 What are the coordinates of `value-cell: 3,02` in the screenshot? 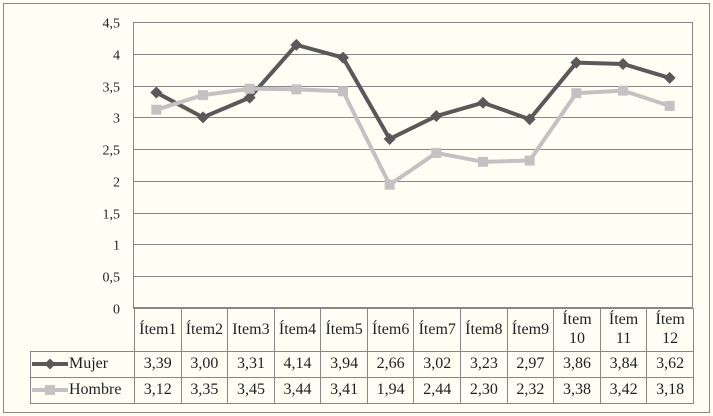 It's located at (437, 364).